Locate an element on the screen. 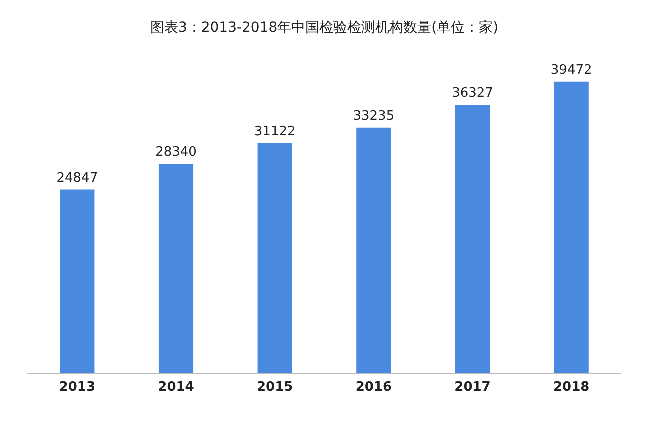 The image size is (649, 421). x-tick-label: 2013 is located at coordinates (77, 387).